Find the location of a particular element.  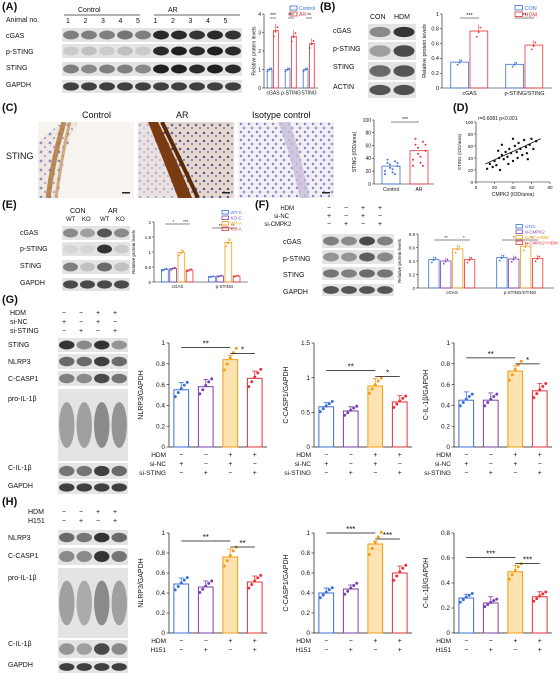

legend-label: HDM is located at coordinates (531, 16).